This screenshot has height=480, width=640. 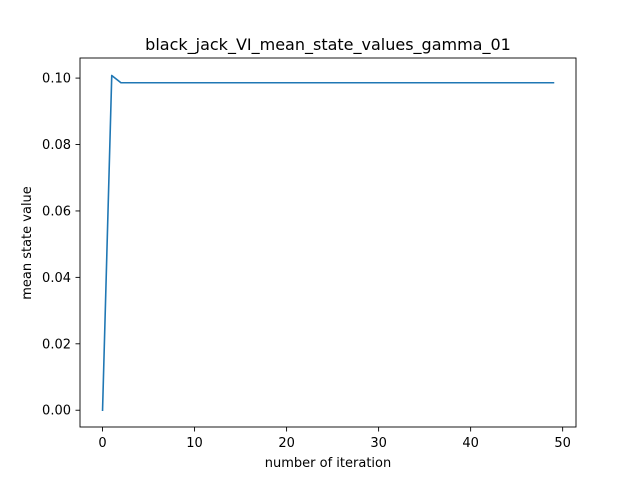 I want to click on x-axis-label: number of iteration, so click(x=328, y=463).